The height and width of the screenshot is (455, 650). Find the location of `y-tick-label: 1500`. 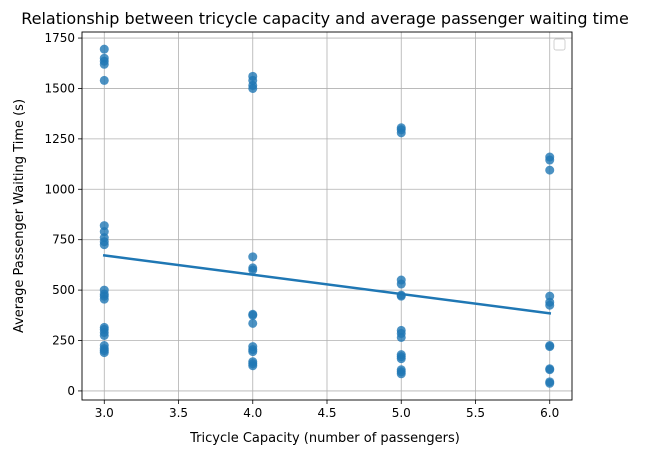

y-tick-label: 1500 is located at coordinates (59, 88).